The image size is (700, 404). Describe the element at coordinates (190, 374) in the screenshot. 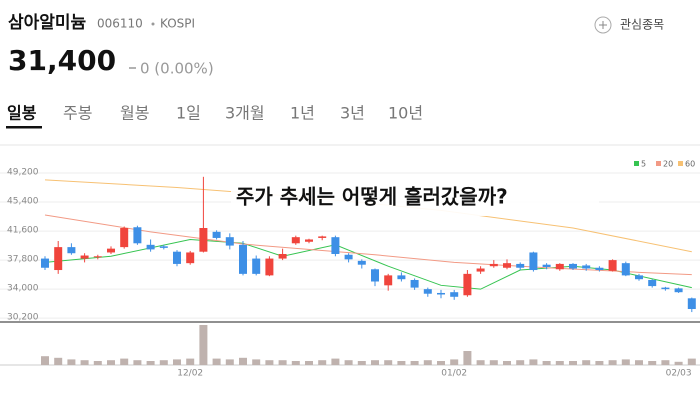

I see `x-tick-label: 12/02` at that location.